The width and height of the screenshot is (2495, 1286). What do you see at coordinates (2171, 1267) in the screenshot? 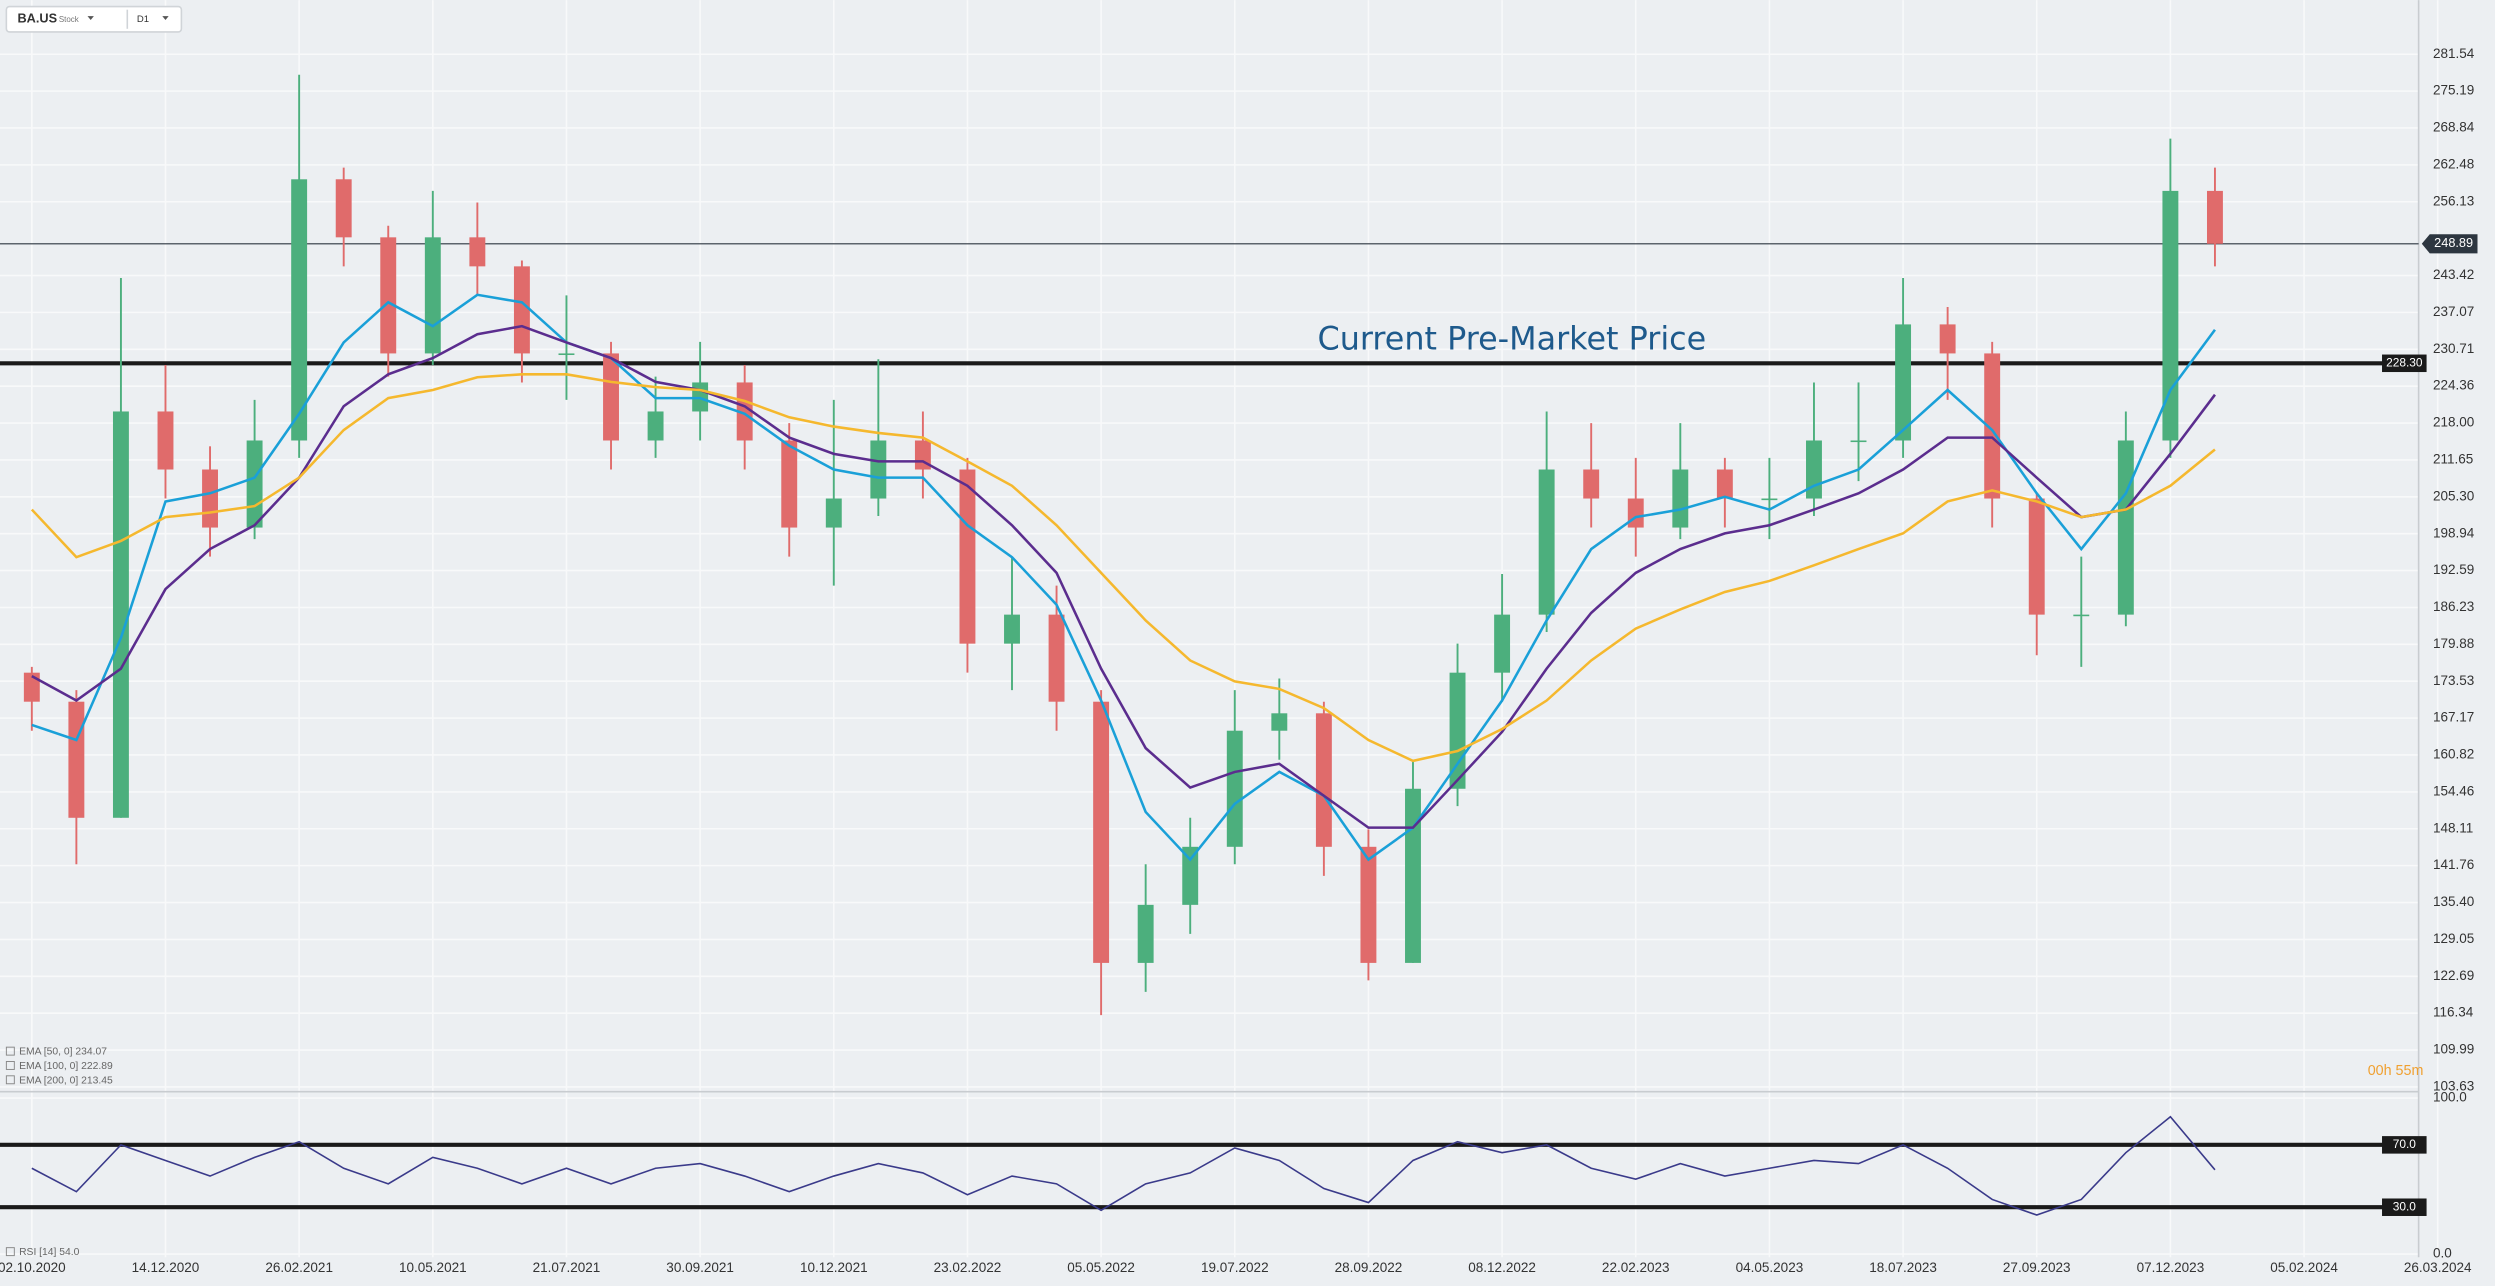
I see `x-tick-label: 07.12.2023` at bounding box center [2171, 1267].